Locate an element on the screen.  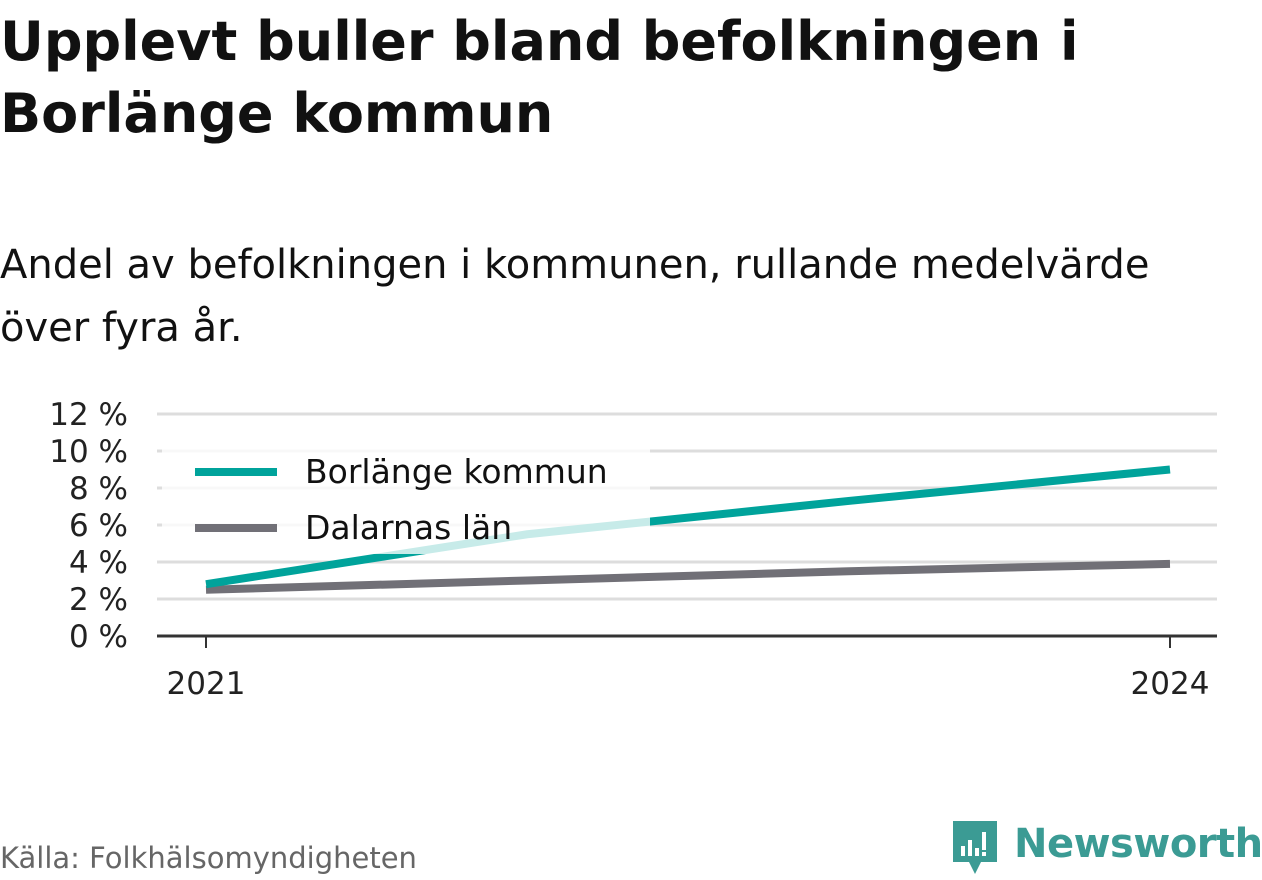
source-note: Källa: Folkhälsomyndigheten is located at coordinates (208, 858).